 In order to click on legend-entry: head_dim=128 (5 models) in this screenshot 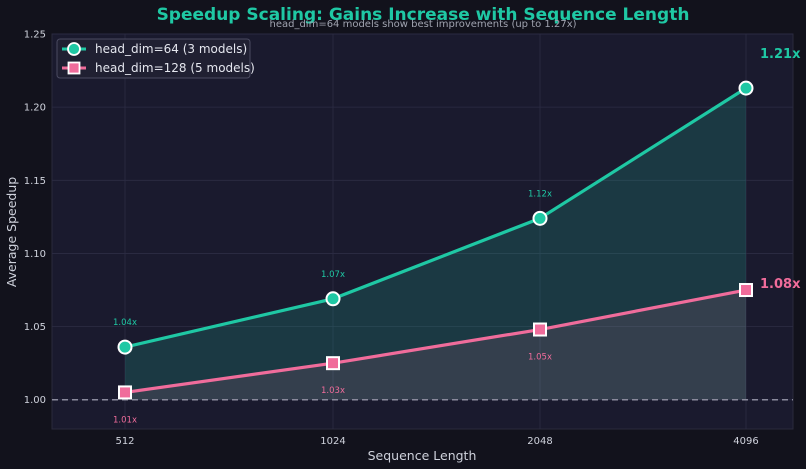, I will do `click(175, 68)`.